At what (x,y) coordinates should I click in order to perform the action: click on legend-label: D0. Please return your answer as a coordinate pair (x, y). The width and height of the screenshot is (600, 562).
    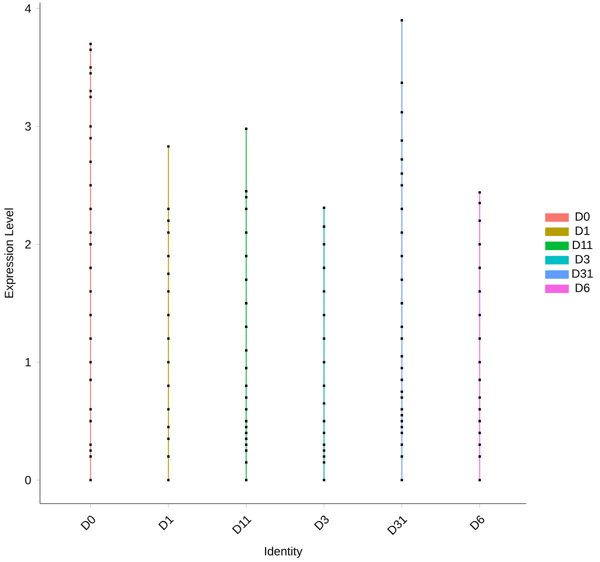
    Looking at the image, I should click on (583, 216).